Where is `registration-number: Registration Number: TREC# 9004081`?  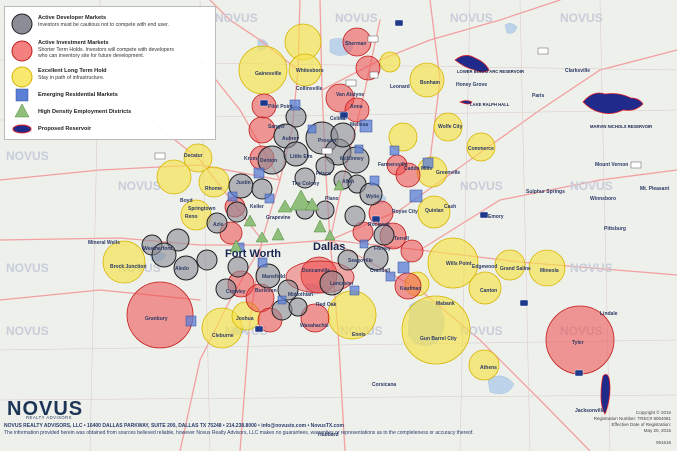 registration-number: Registration Number: TREC# 9004081 is located at coordinates (632, 418).